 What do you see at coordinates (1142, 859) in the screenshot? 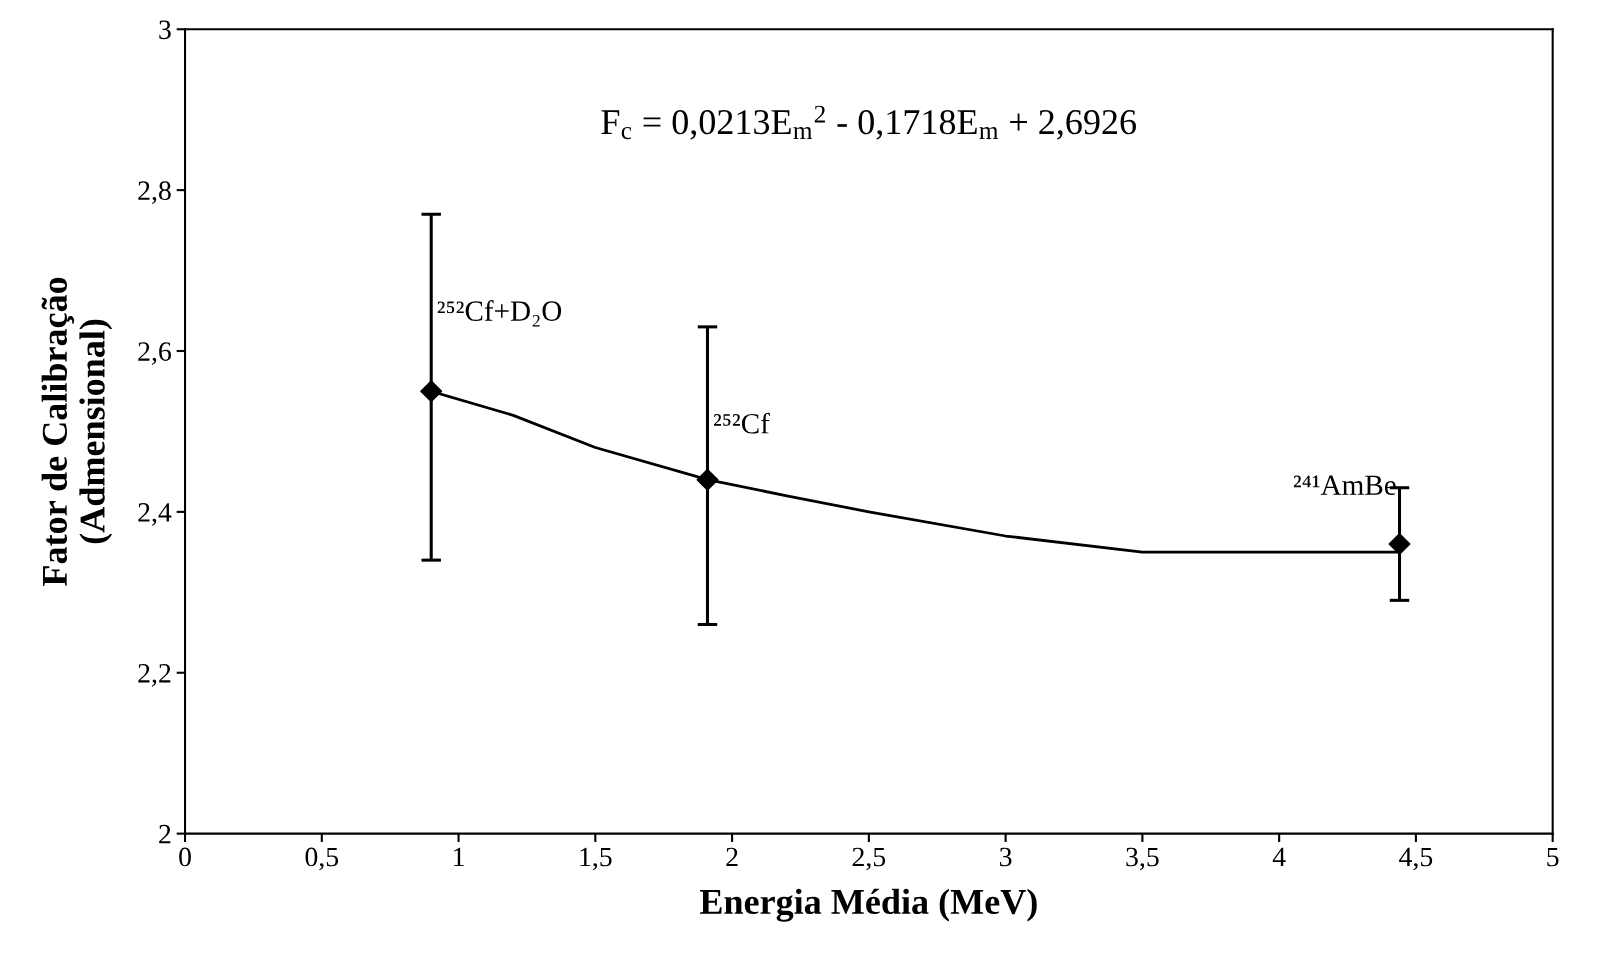
I see `x-tick-label: 3,5` at bounding box center [1142, 859].